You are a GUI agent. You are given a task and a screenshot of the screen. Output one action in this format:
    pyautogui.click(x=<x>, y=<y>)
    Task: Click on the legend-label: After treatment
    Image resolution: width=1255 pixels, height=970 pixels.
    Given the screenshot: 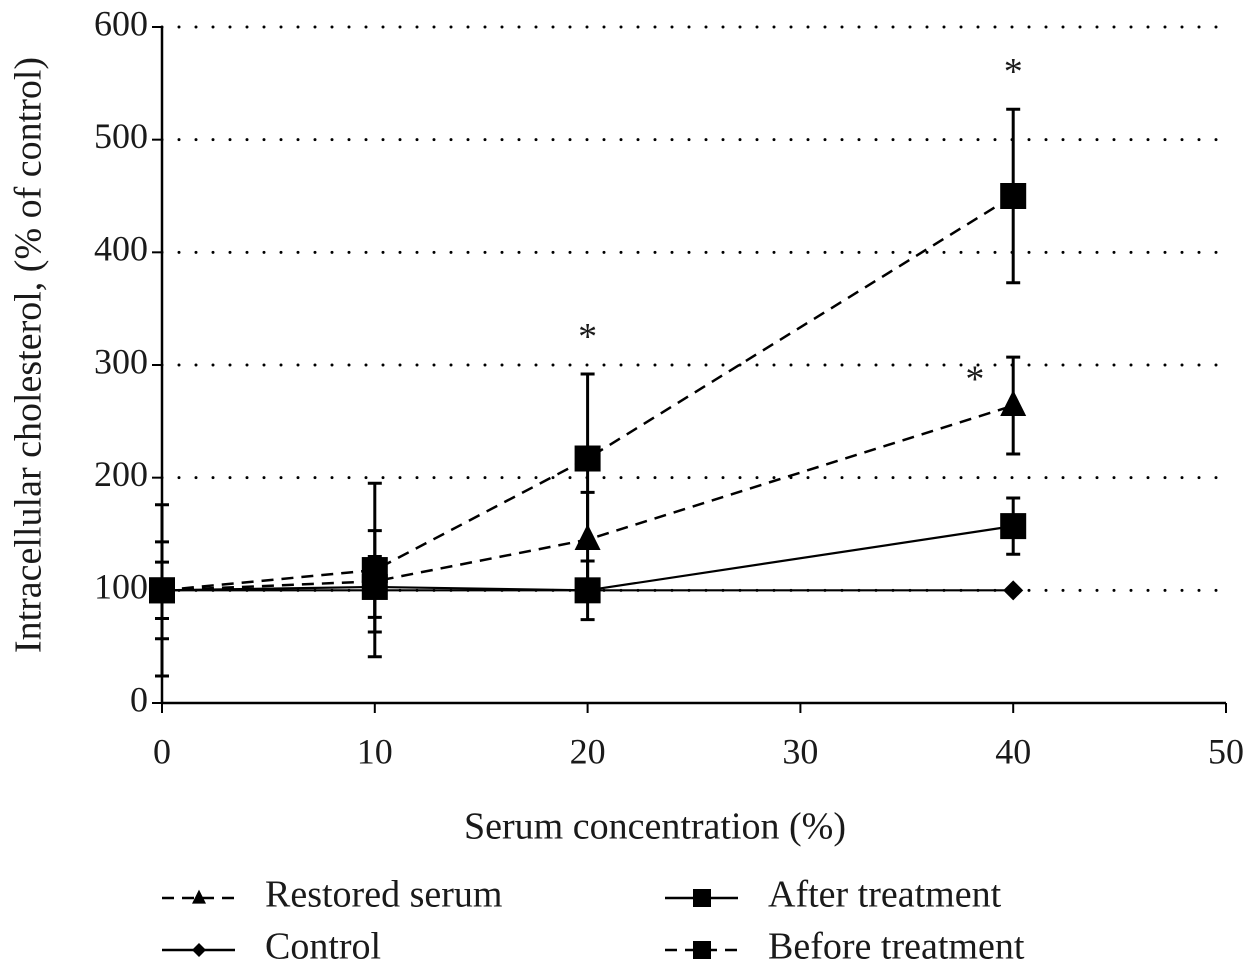 What is the action you would take?
    pyautogui.click(x=885, y=895)
    